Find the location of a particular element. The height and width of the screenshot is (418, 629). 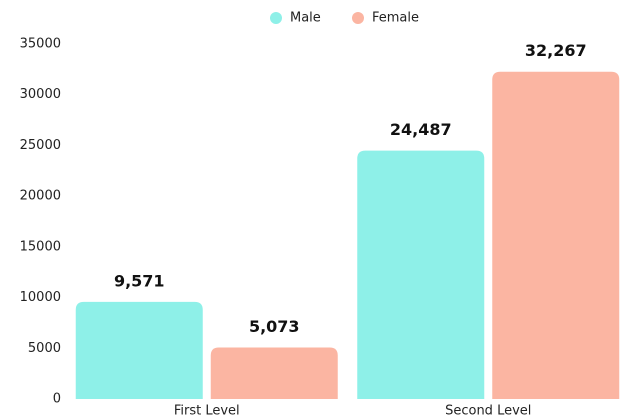

value-label: 32,267 is located at coordinates (556, 50).